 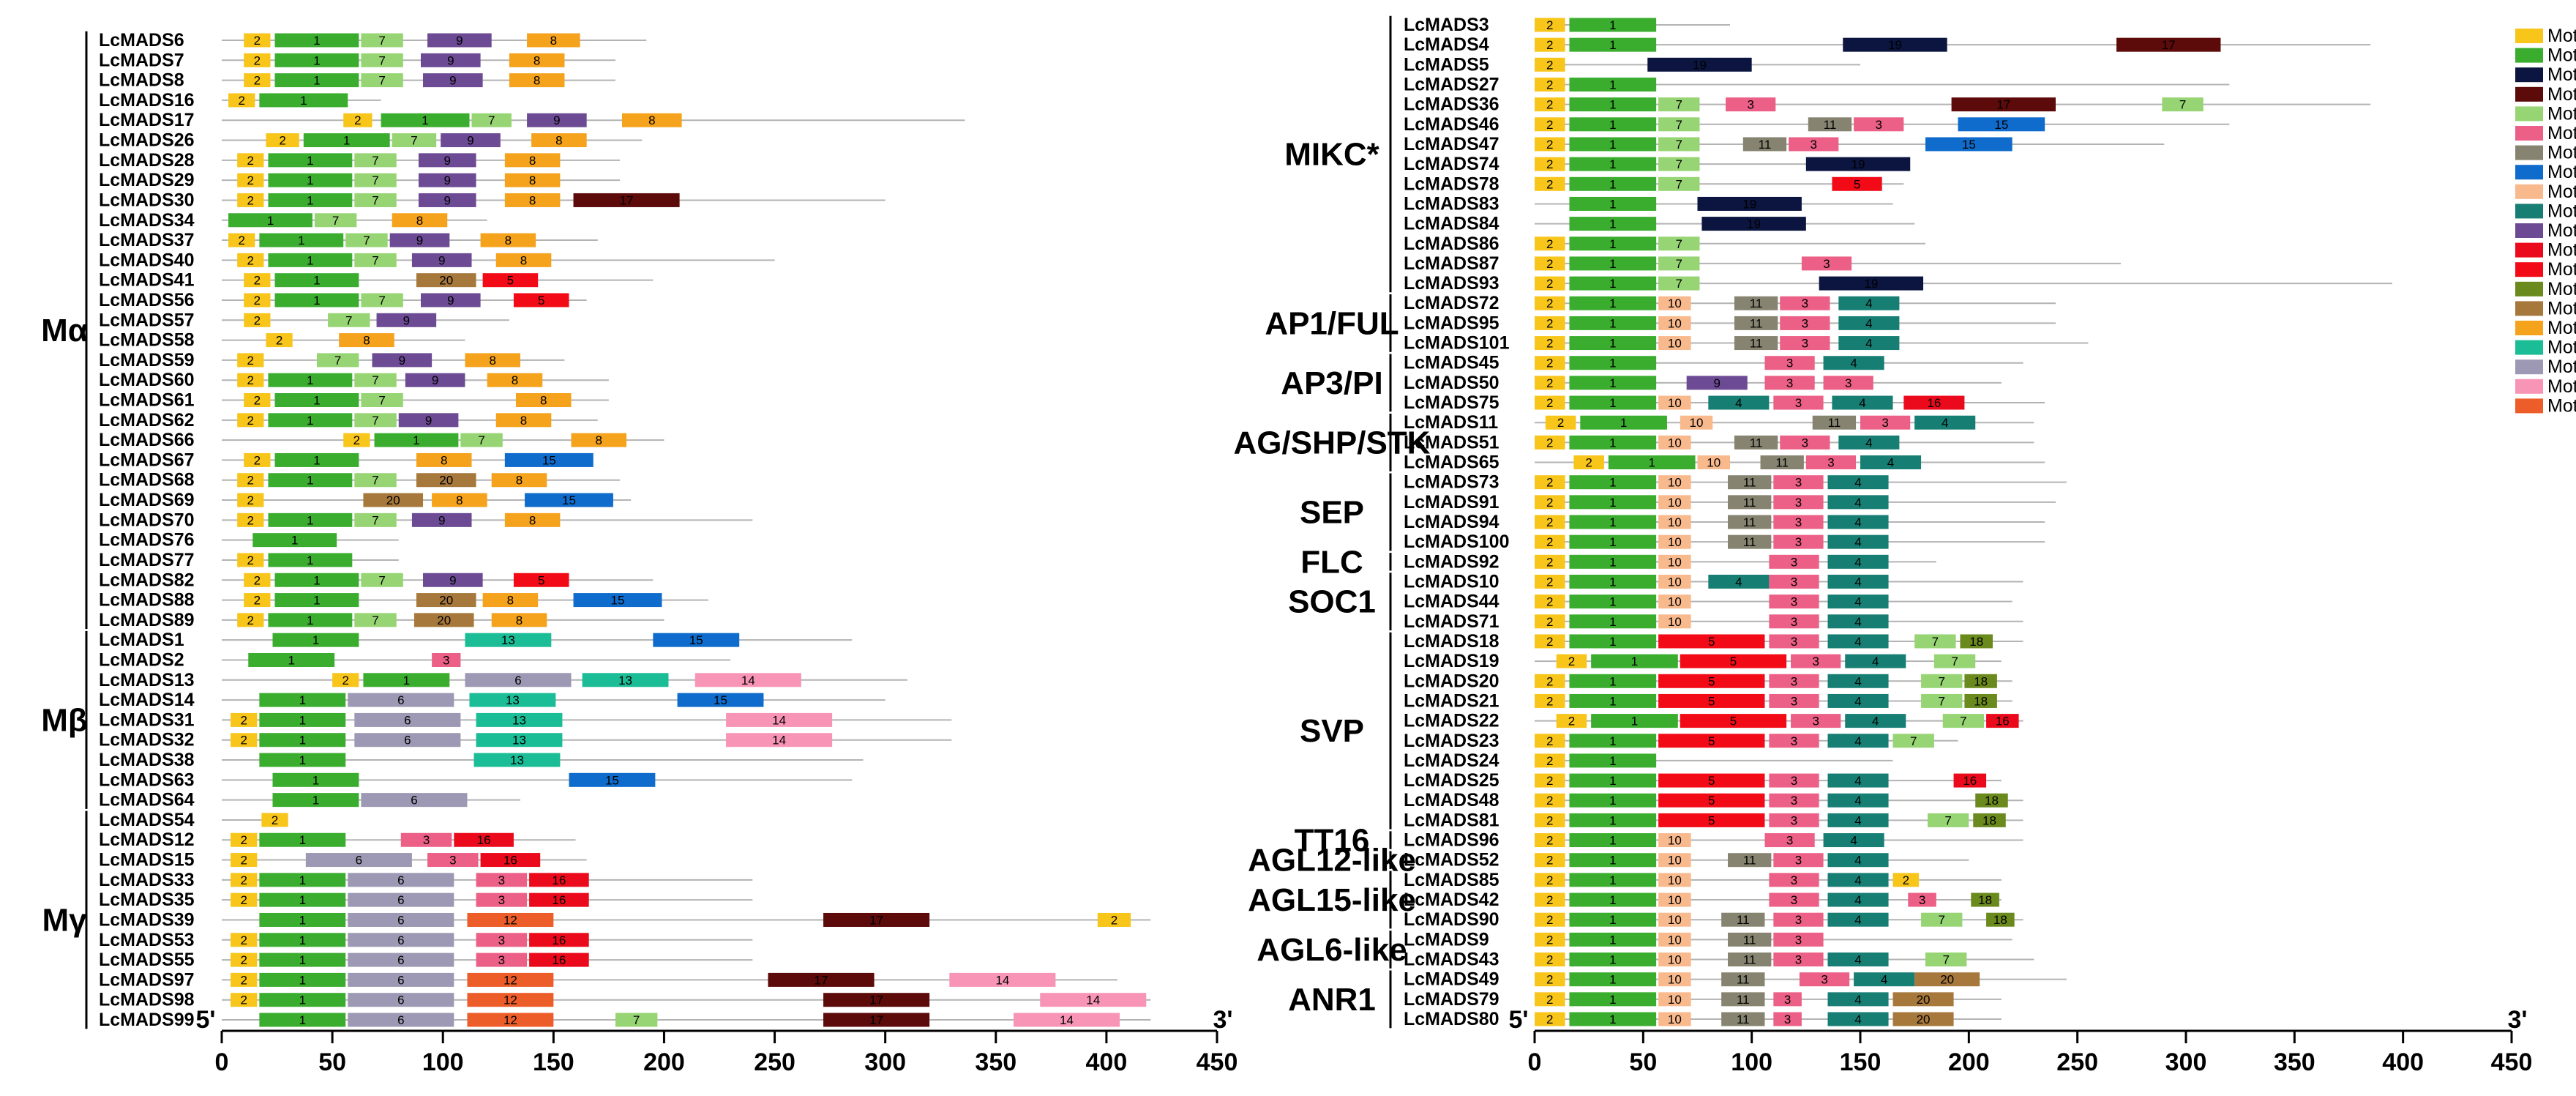 What do you see at coordinates (1750, 522) in the screenshot?
I see `motif-11-box: 11` at bounding box center [1750, 522].